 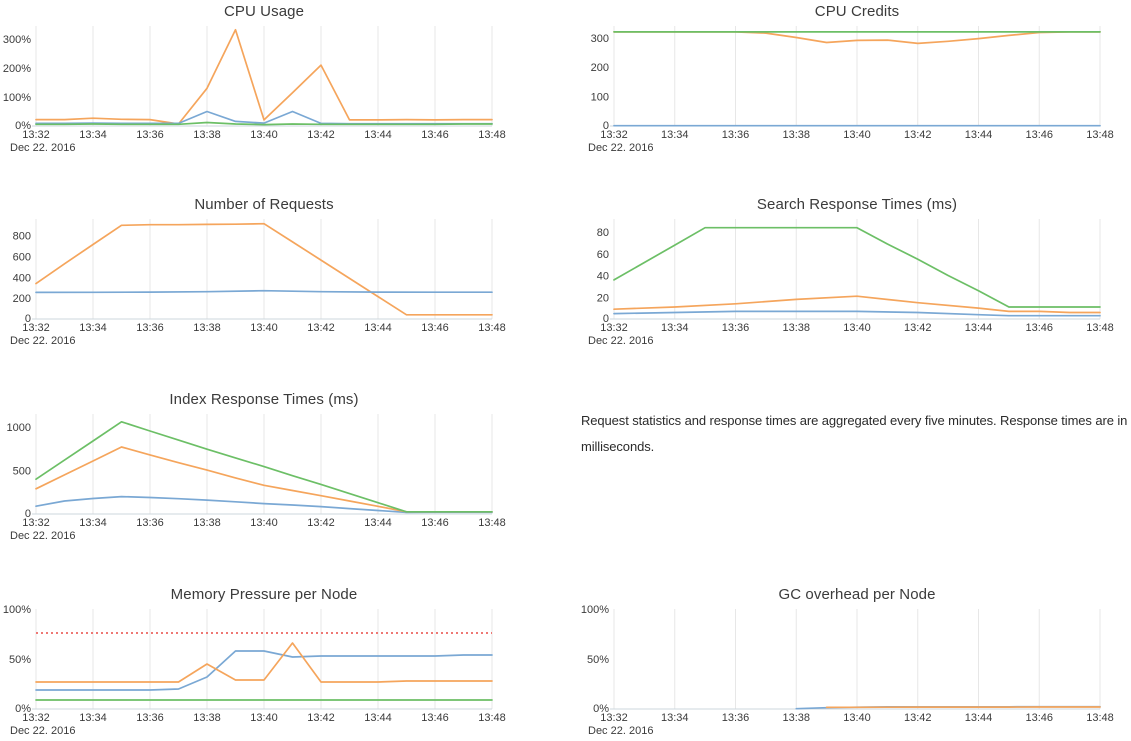 I want to click on y-tick-label: 300, so click(x=600, y=39).